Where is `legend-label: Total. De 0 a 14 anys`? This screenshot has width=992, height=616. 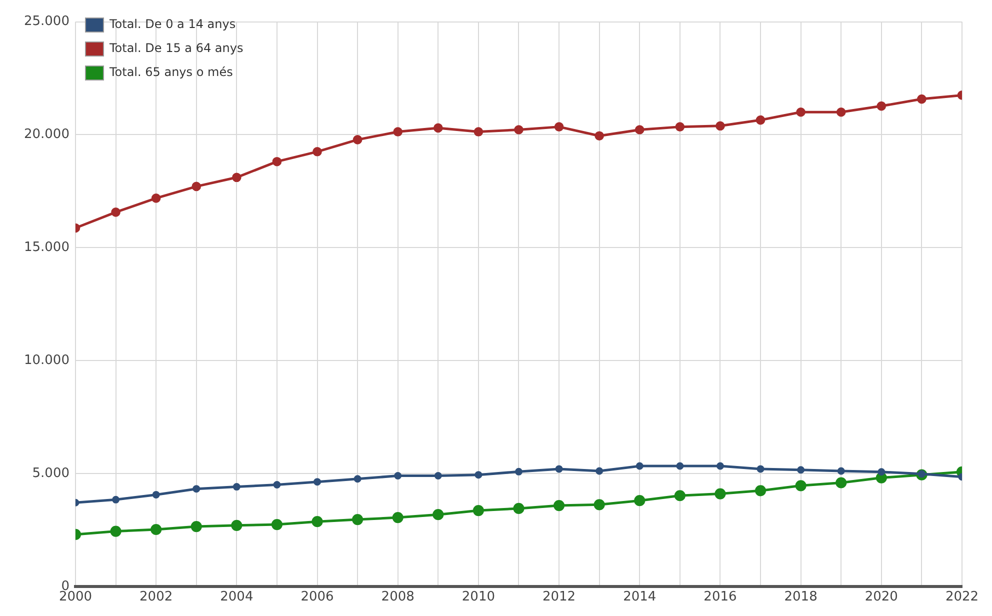
legend-label: Total. De 0 a 14 anys is located at coordinates (172, 24).